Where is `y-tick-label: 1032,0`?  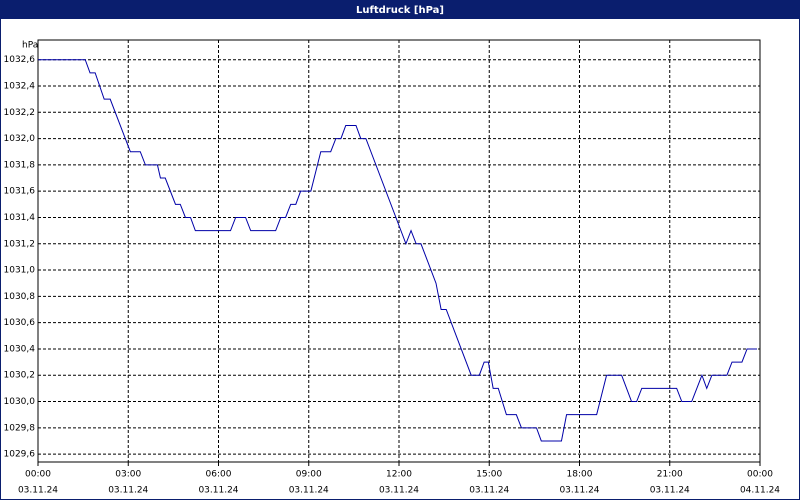
y-tick-label: 1032,0 is located at coordinates (20, 139).